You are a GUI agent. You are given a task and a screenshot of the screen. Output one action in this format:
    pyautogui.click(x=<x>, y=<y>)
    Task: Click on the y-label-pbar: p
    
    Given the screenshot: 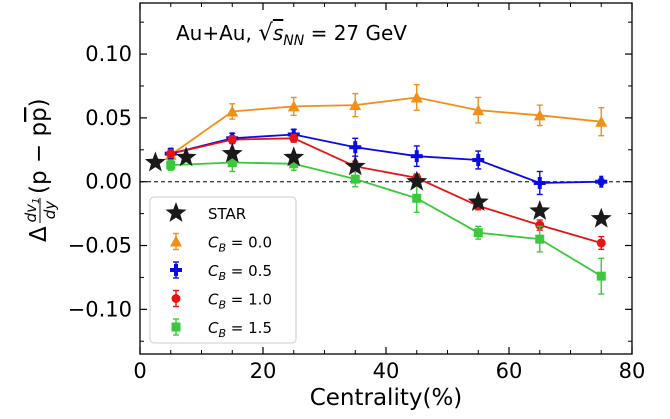 What is the action you would take?
    pyautogui.click(x=39, y=114)
    